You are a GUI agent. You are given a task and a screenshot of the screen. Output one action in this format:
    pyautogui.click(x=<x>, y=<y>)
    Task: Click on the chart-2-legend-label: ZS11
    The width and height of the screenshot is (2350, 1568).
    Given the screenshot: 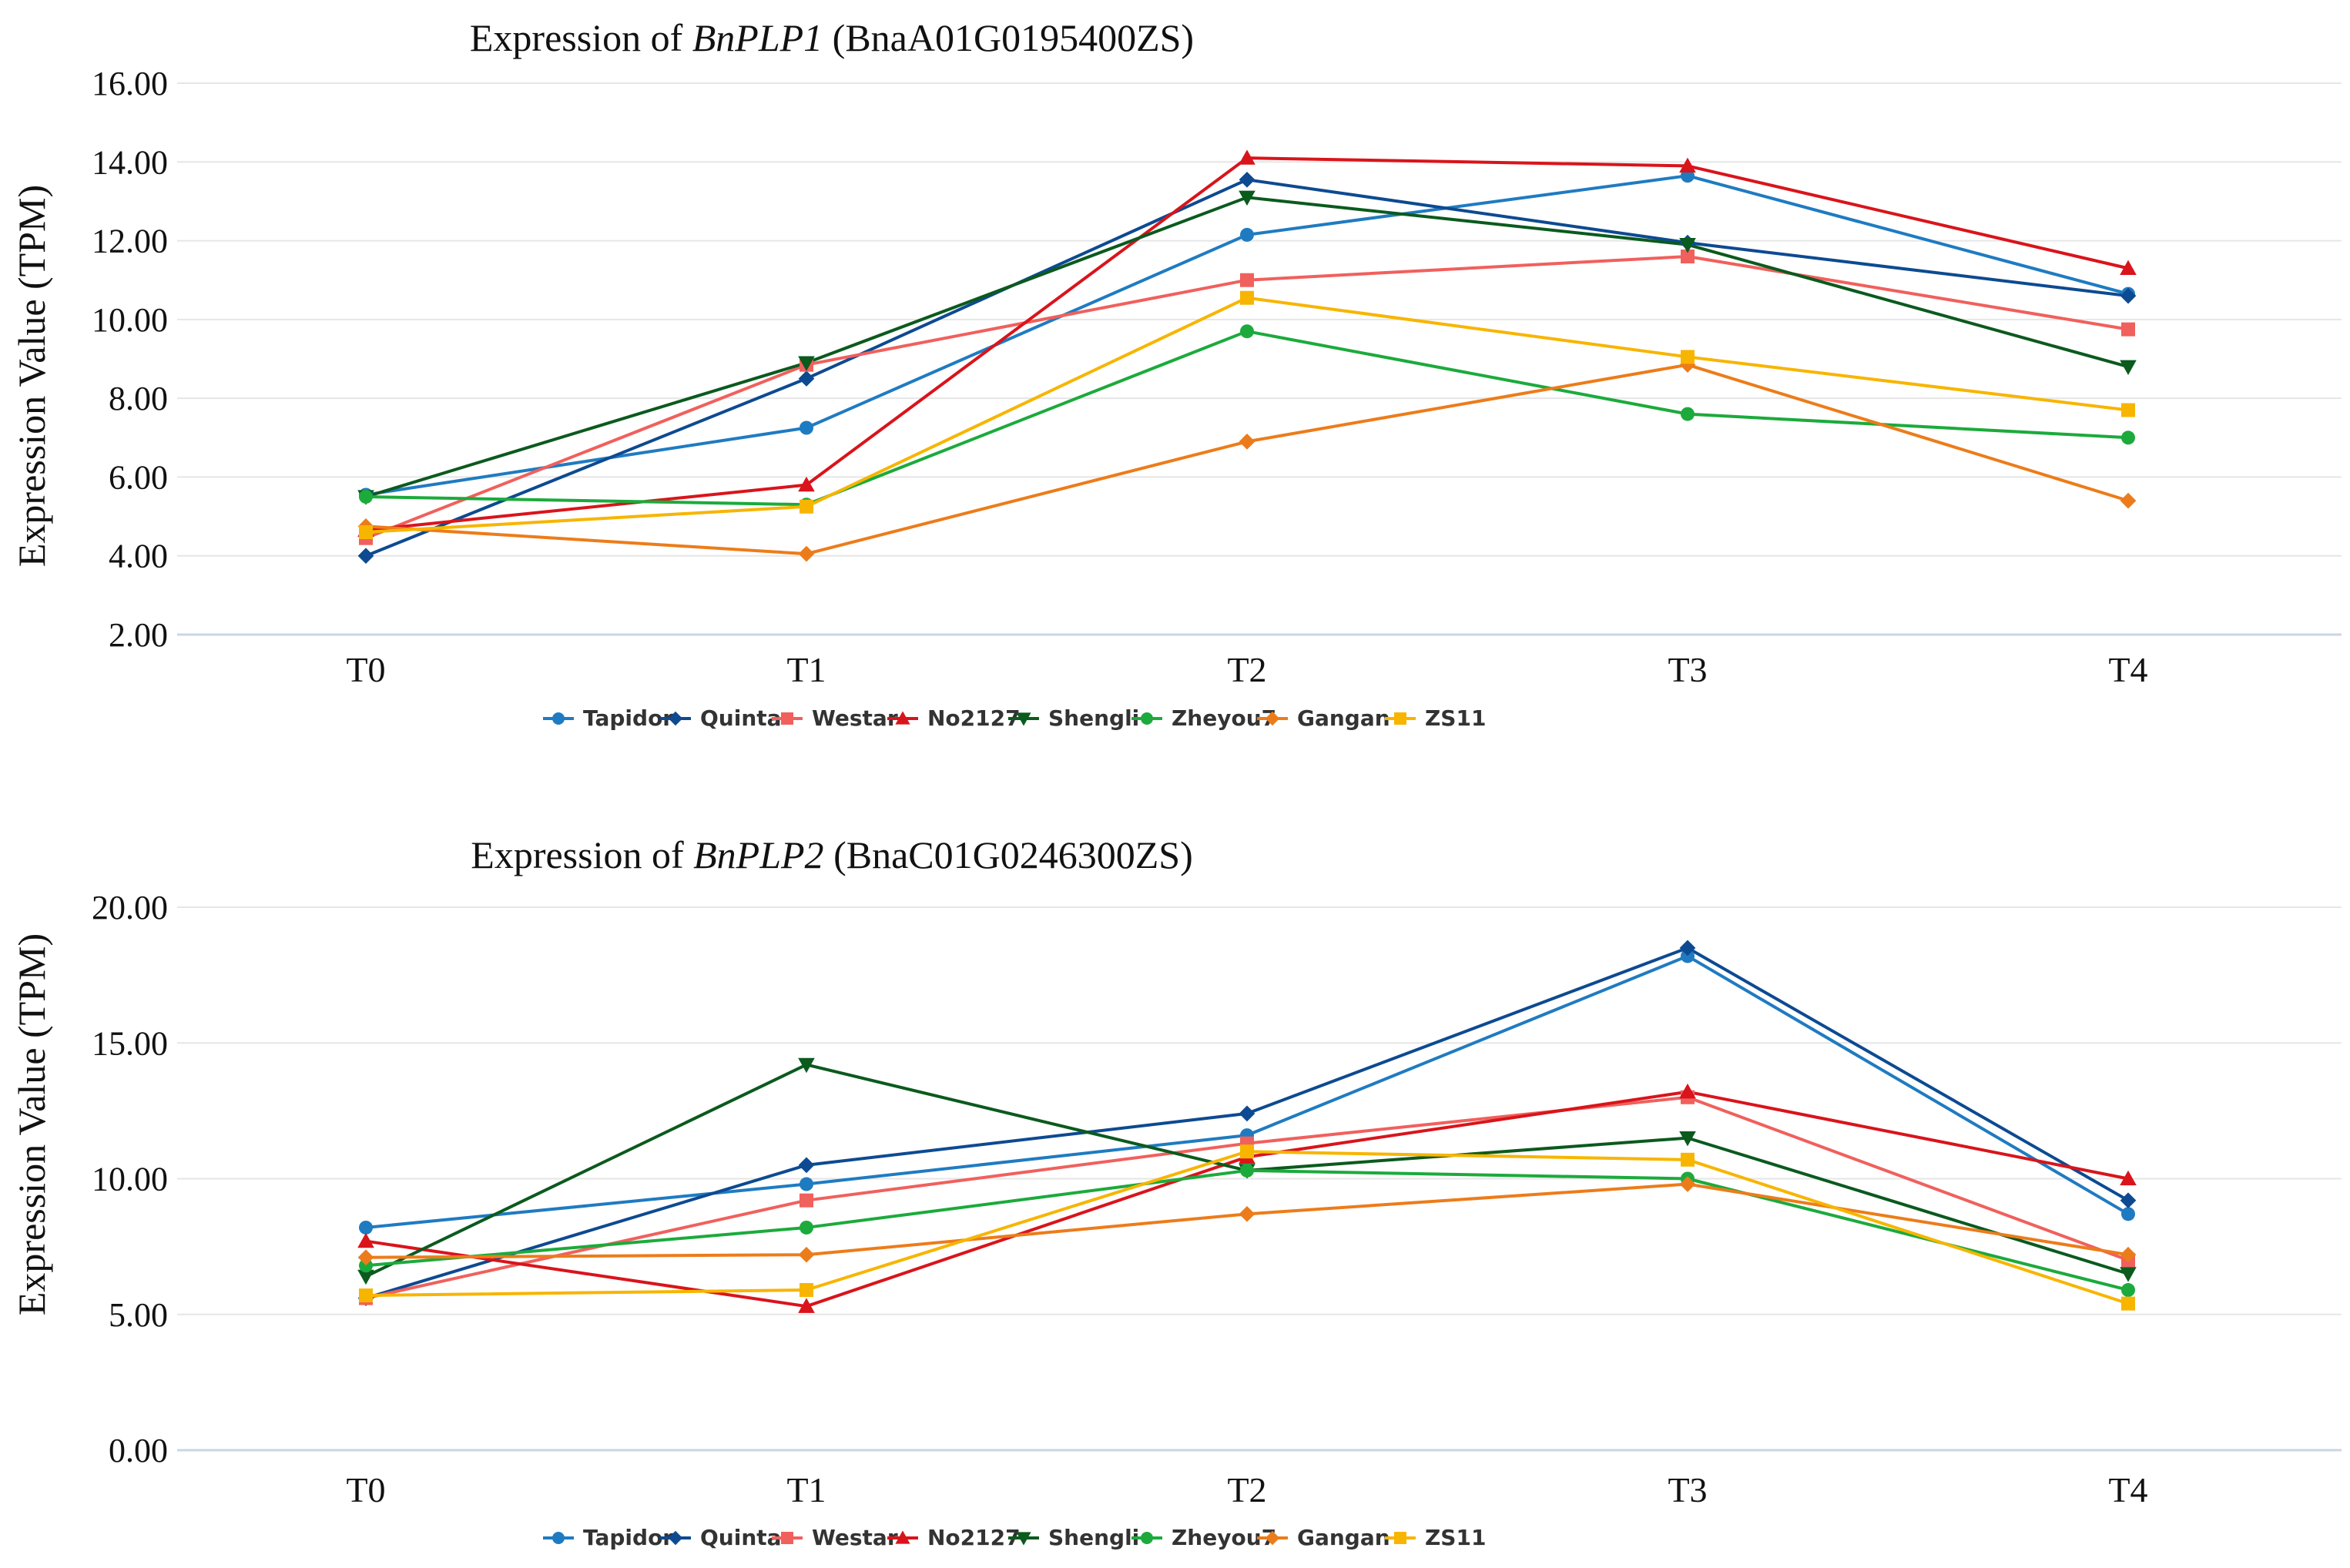 What is the action you would take?
    pyautogui.click(x=1455, y=1538)
    